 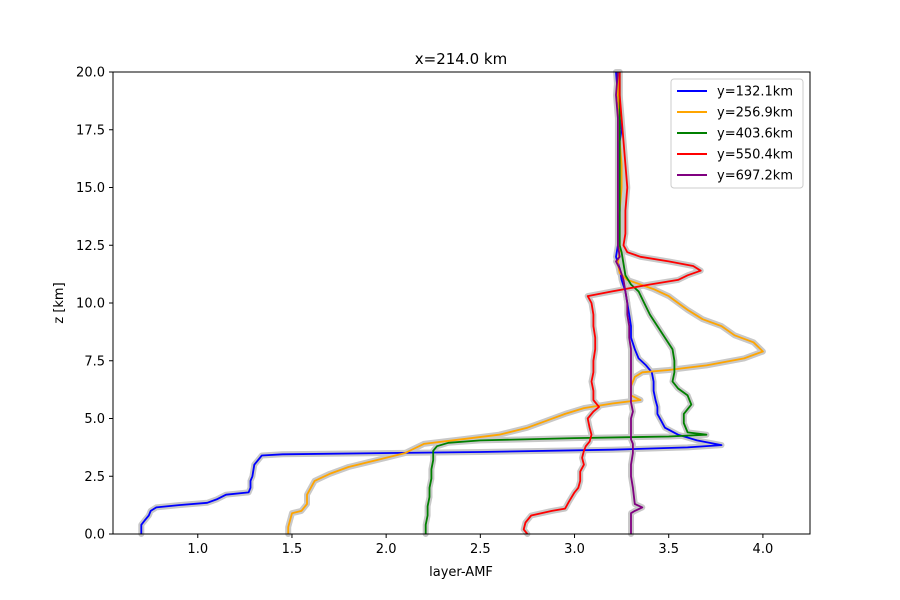 I want to click on x-axis-ticks: 1.0 1.5 2.0 2.5 3.0 3.5 4.0, so click(x=480, y=545).